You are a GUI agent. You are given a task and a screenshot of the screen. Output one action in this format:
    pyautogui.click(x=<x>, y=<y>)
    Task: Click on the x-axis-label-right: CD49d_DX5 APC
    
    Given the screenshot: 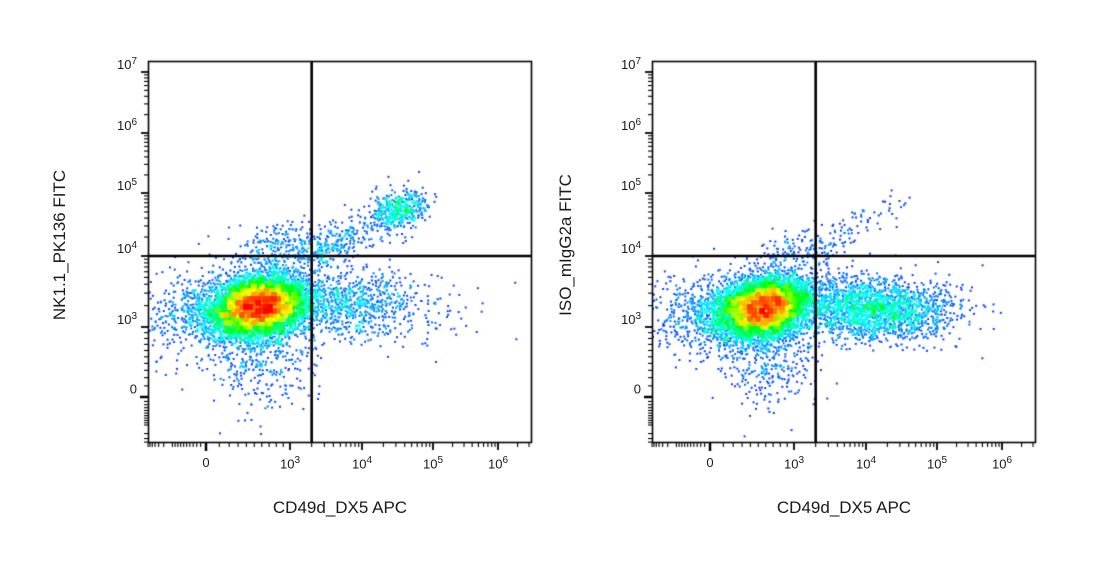 What is the action you would take?
    pyautogui.click(x=844, y=507)
    